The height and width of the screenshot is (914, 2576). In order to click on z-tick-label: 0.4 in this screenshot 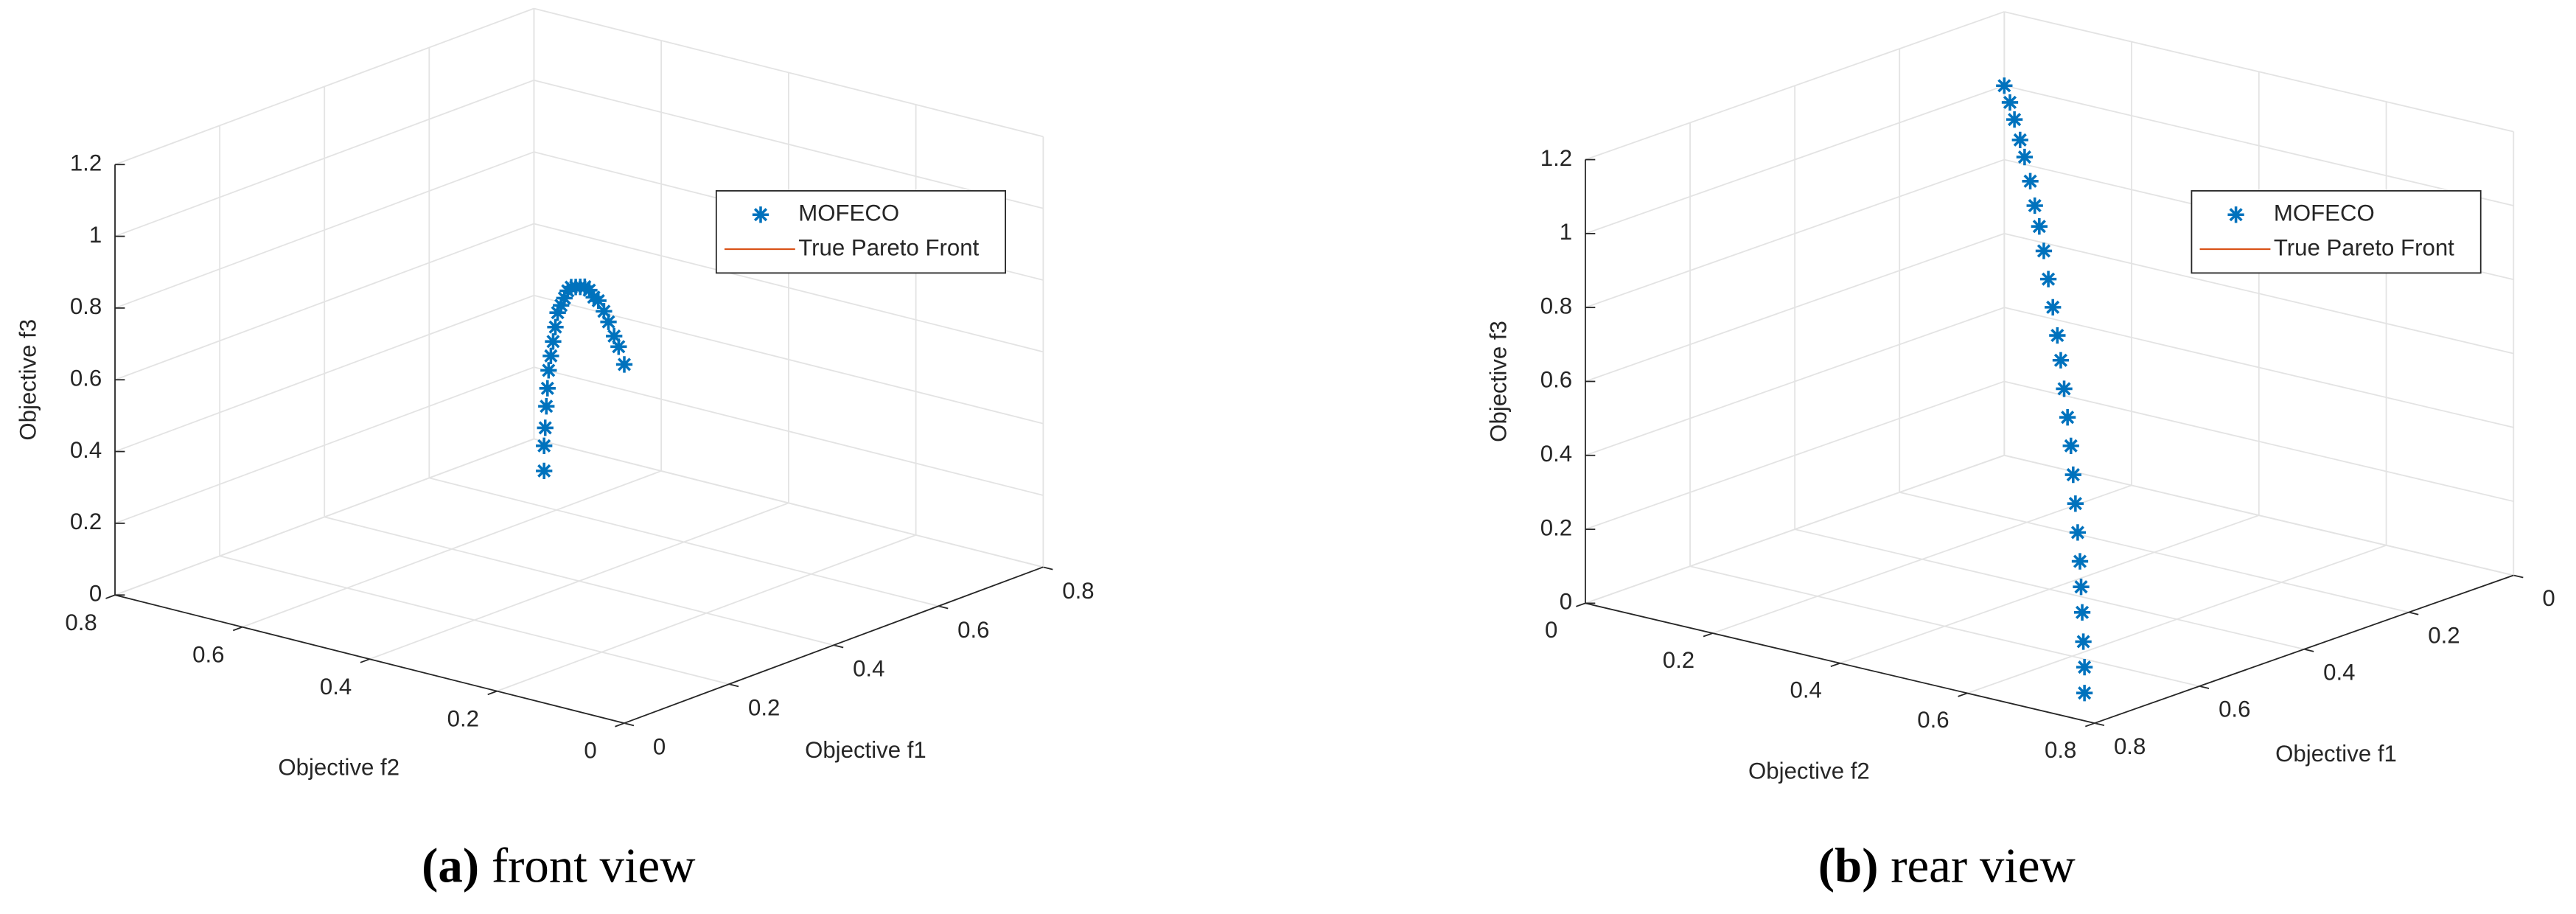, I will do `click(1556, 454)`.